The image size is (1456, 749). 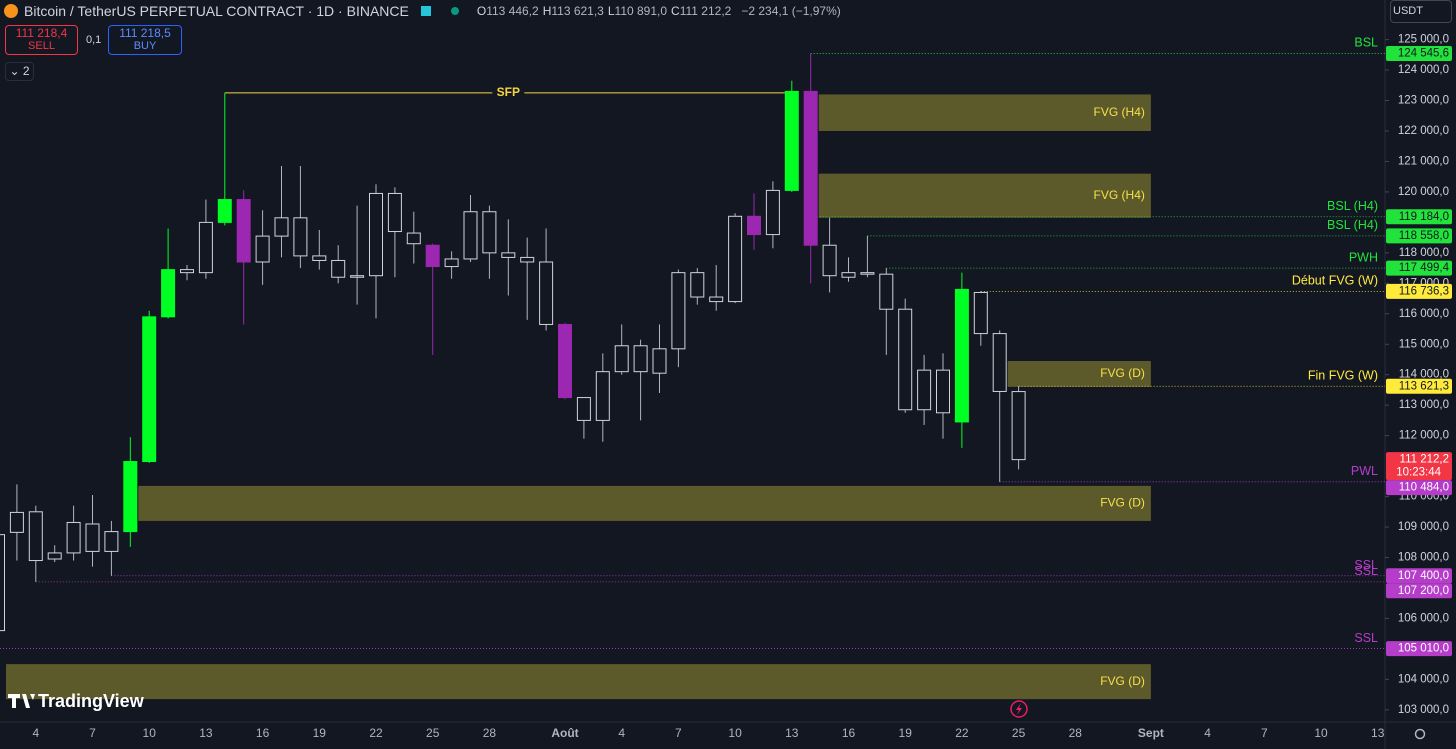 I want to click on ohlc-key: H, so click(x=547, y=11).